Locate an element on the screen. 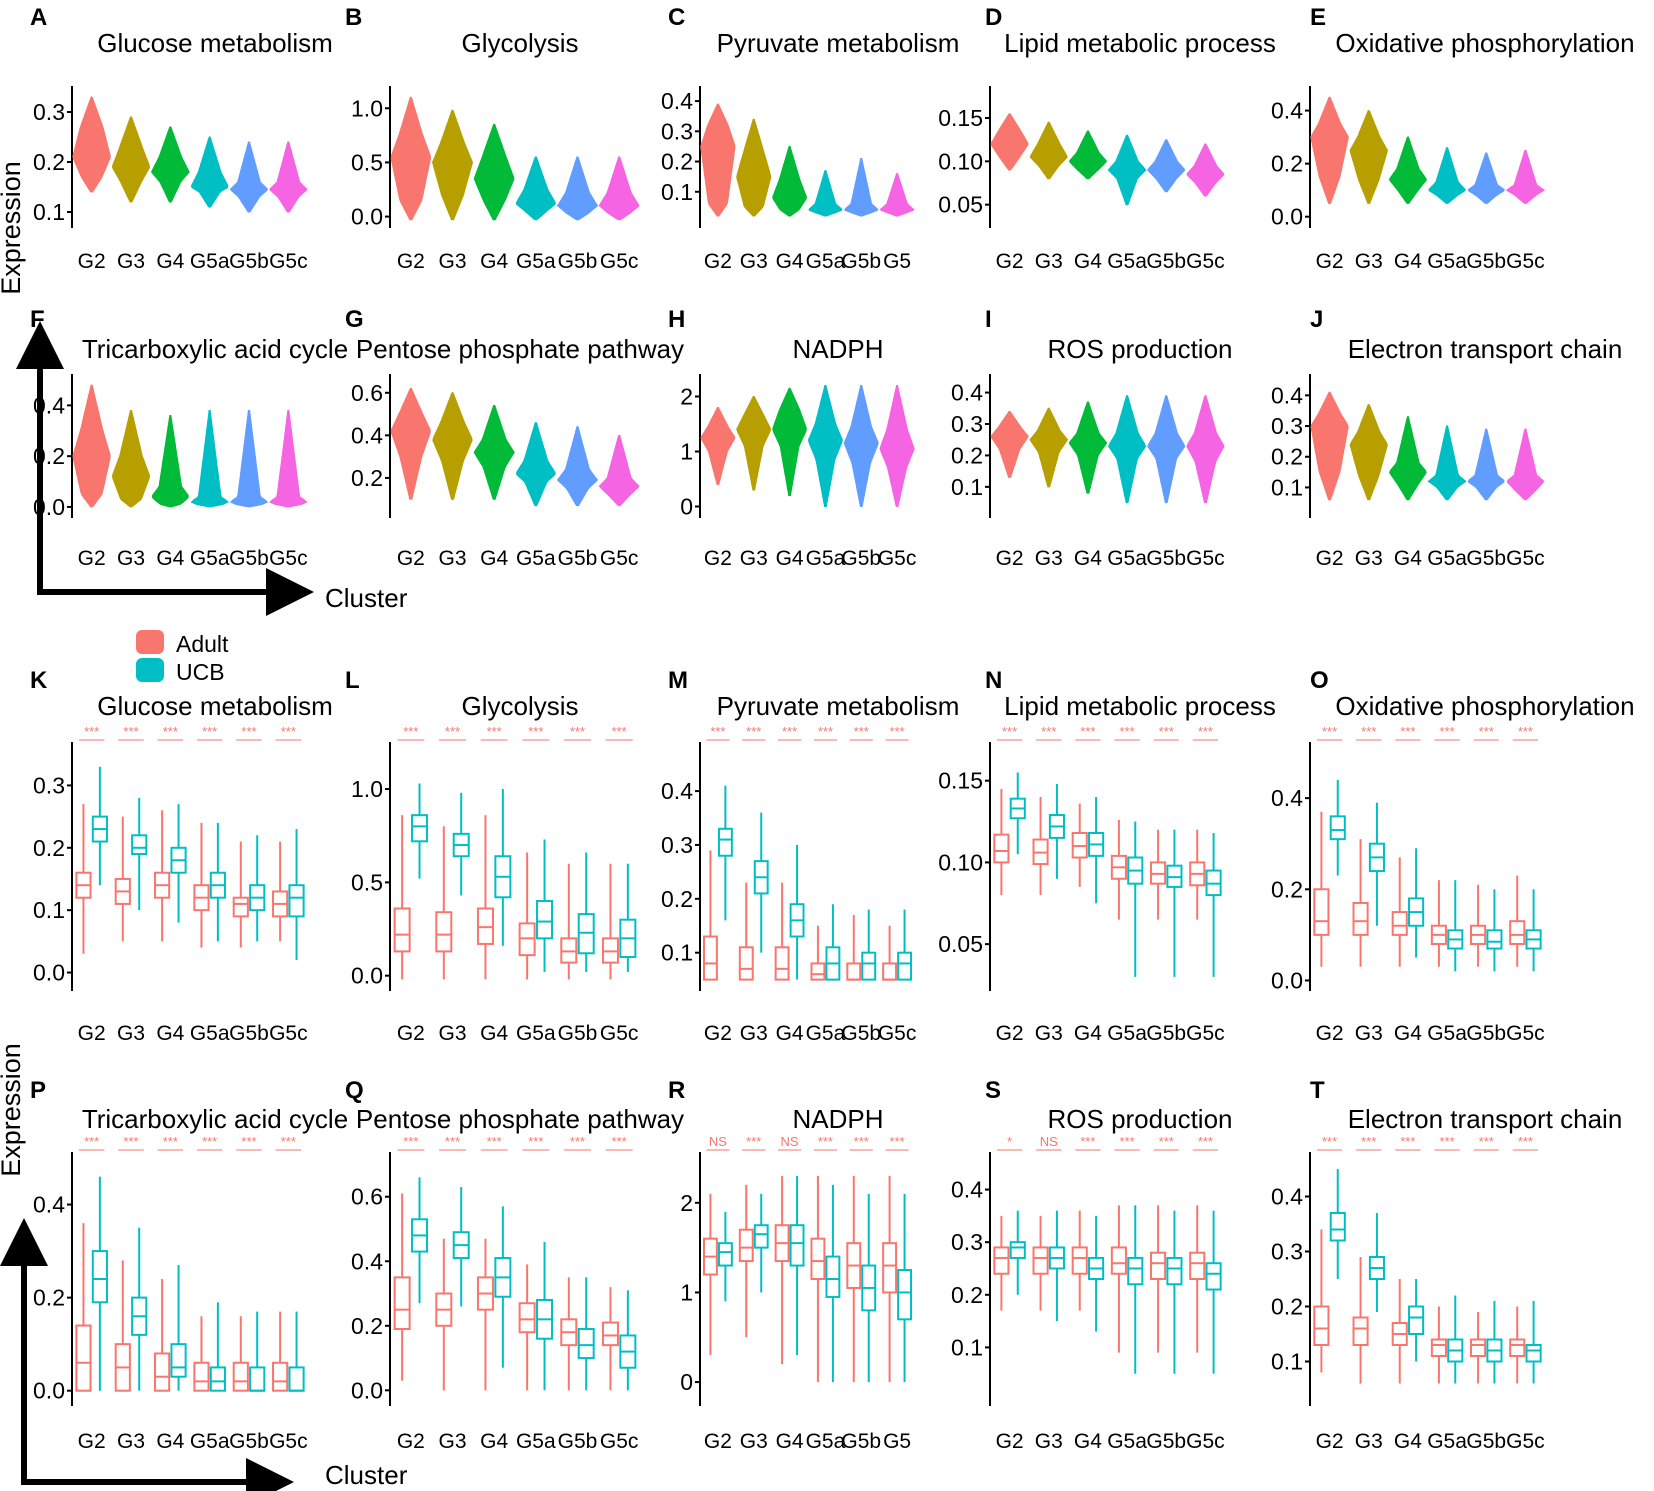  panel-letter: S is located at coordinates (993, 1090).